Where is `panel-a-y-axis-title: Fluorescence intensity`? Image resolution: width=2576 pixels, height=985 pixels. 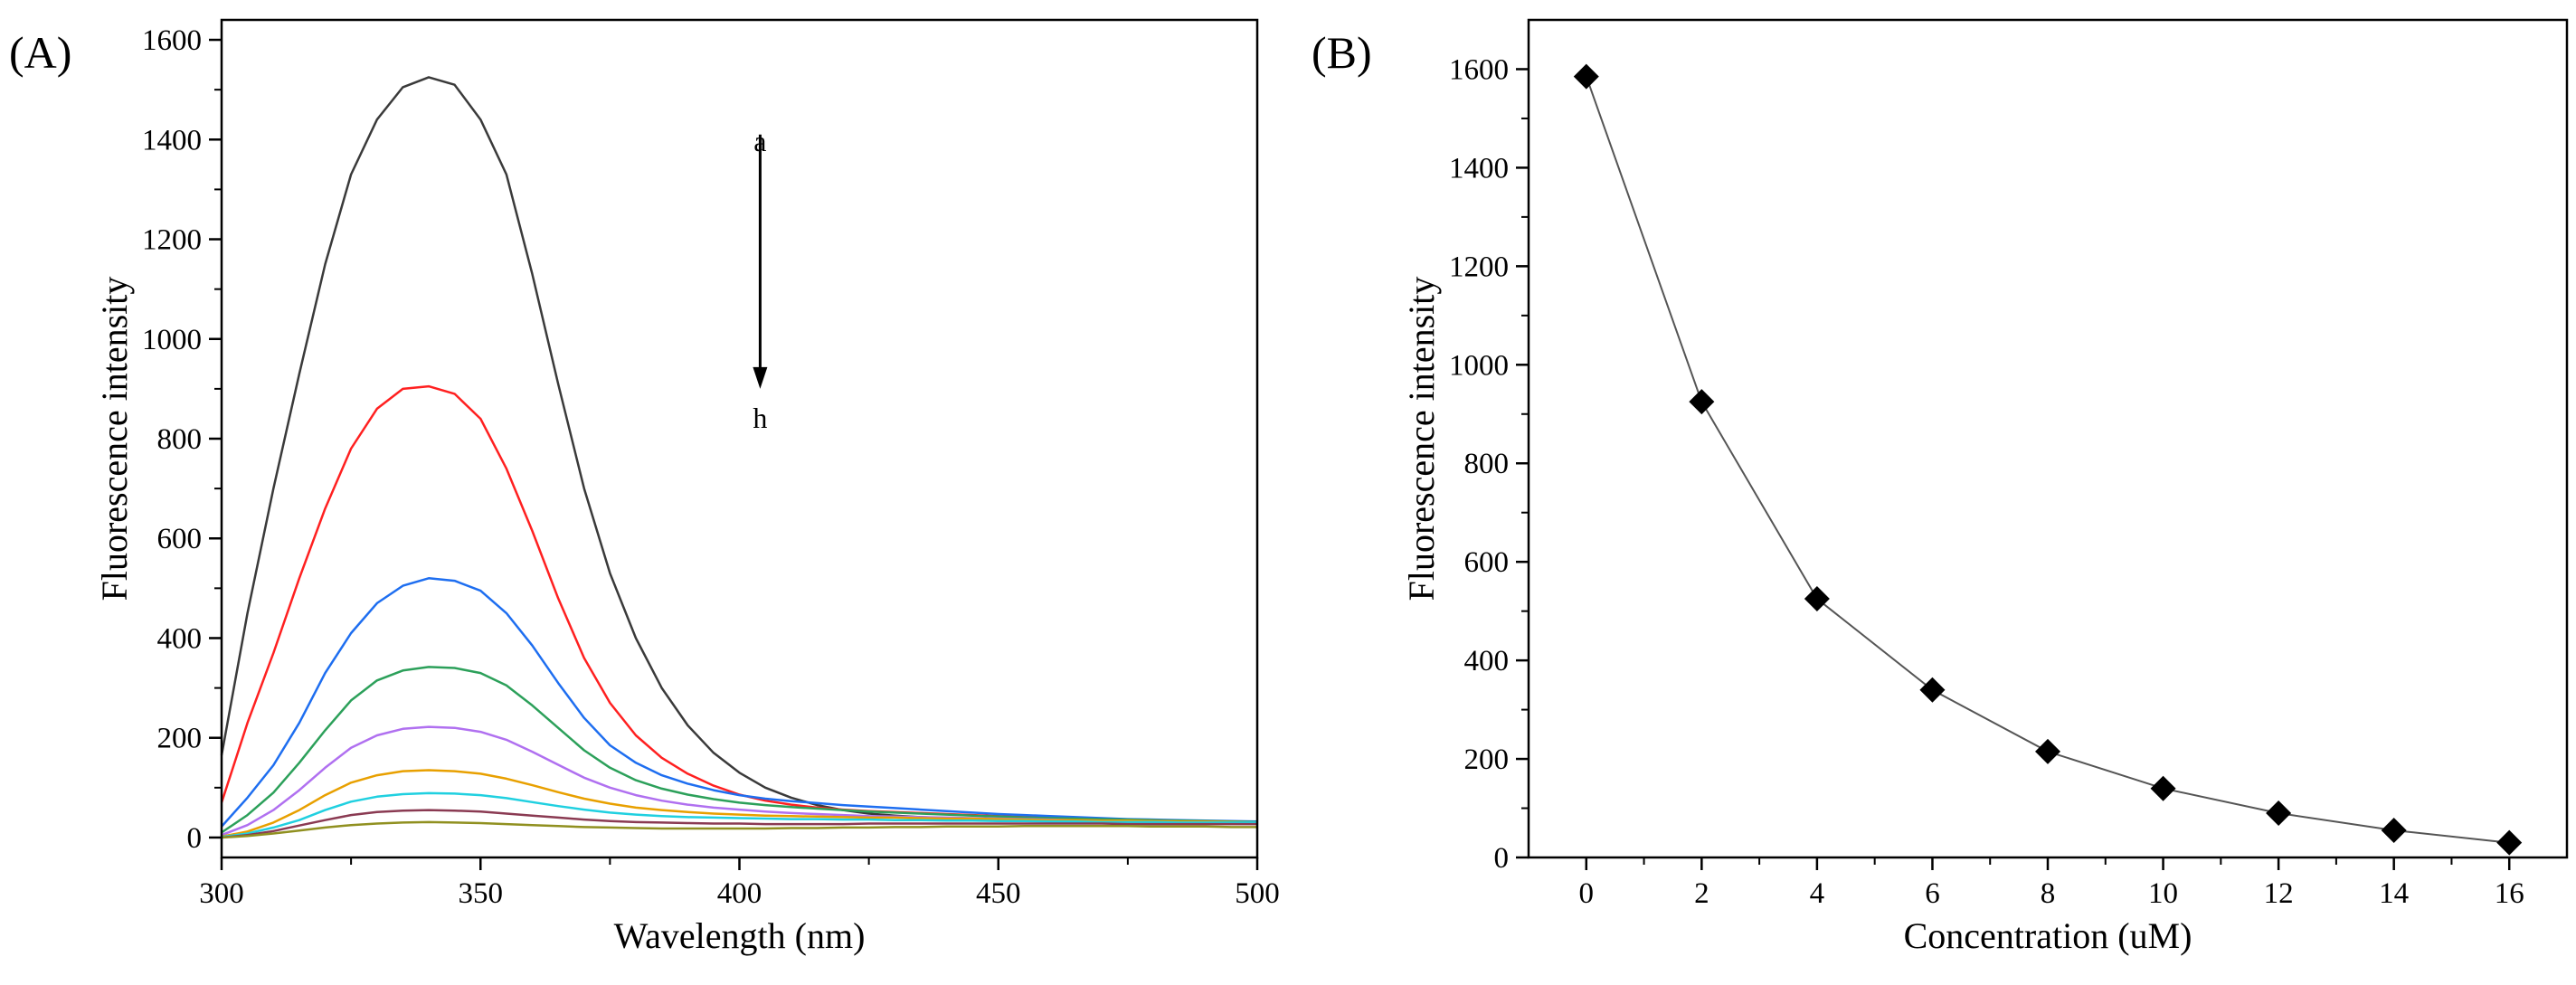
panel-a-y-axis-title: Fluorescence intensity is located at coordinates (114, 439).